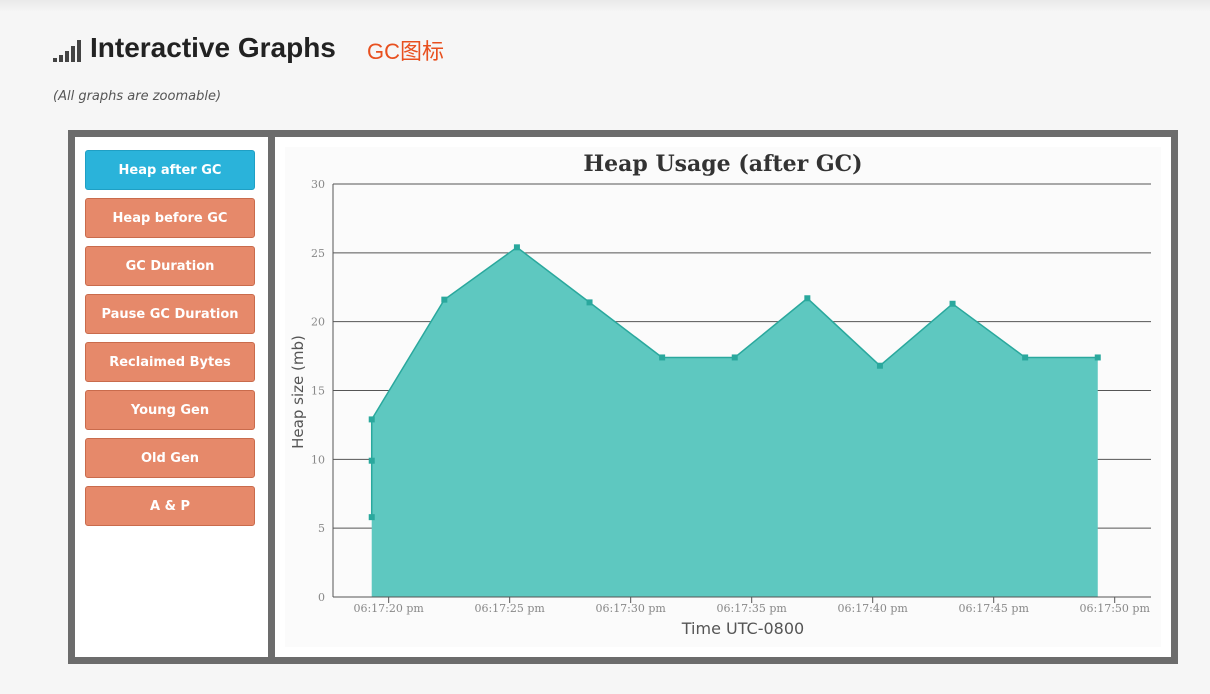  I want to click on page-title: Interactive Graphs, so click(213, 47).